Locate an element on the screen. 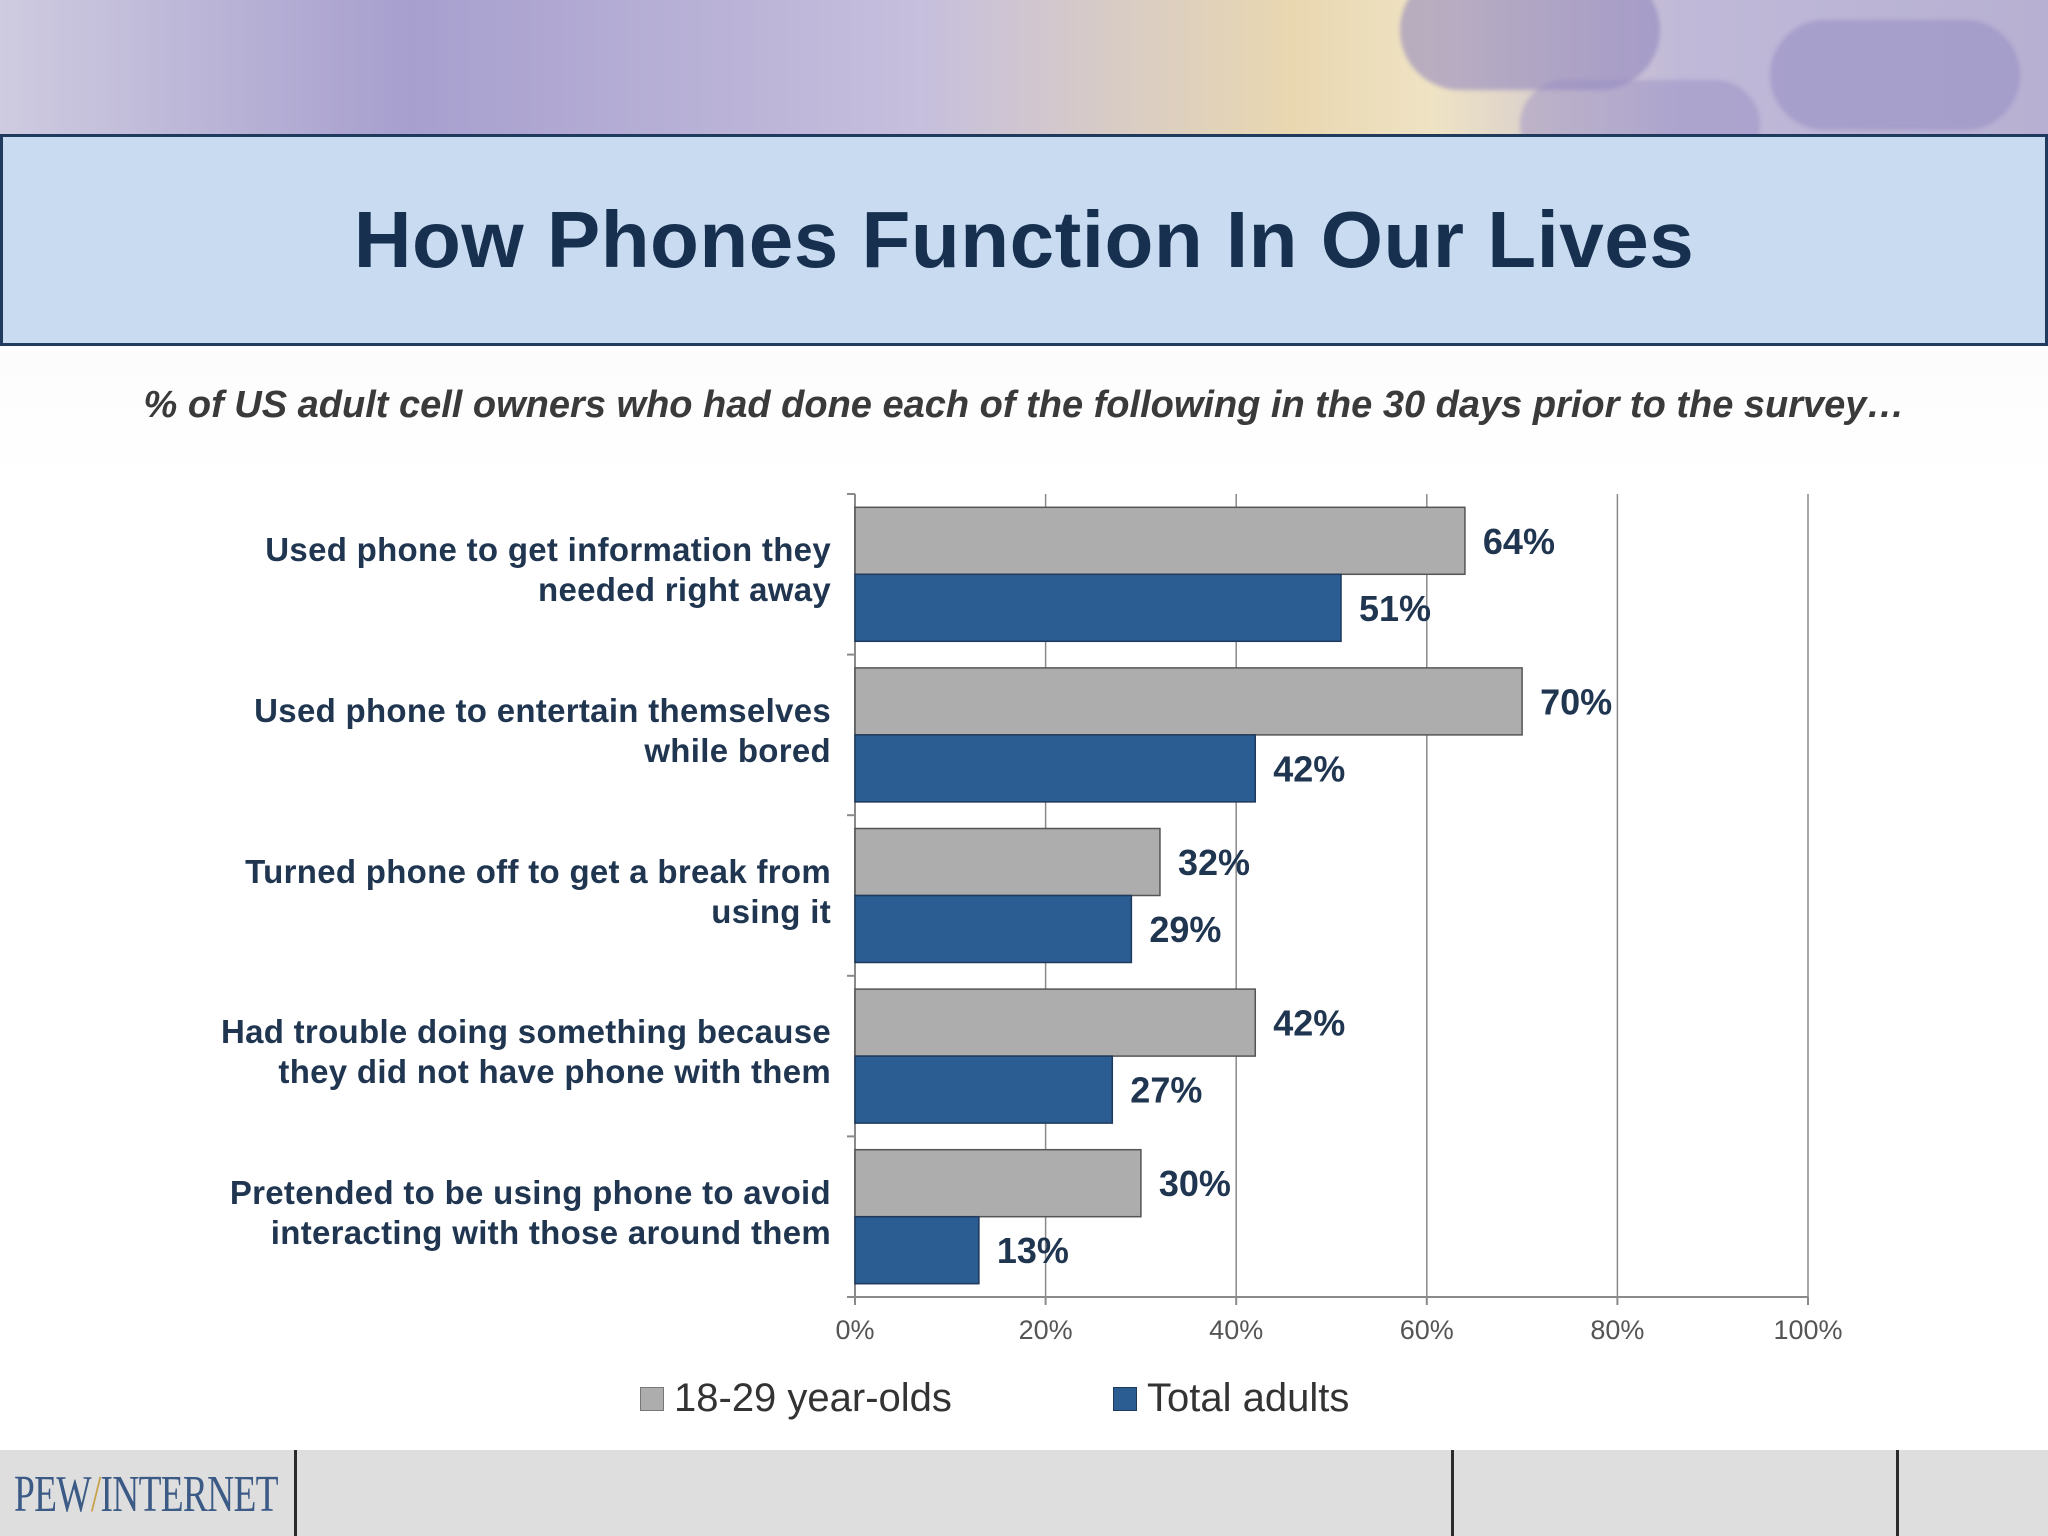 The width and height of the screenshot is (2048, 1536). category-label-line: using it is located at coordinates (771, 911).